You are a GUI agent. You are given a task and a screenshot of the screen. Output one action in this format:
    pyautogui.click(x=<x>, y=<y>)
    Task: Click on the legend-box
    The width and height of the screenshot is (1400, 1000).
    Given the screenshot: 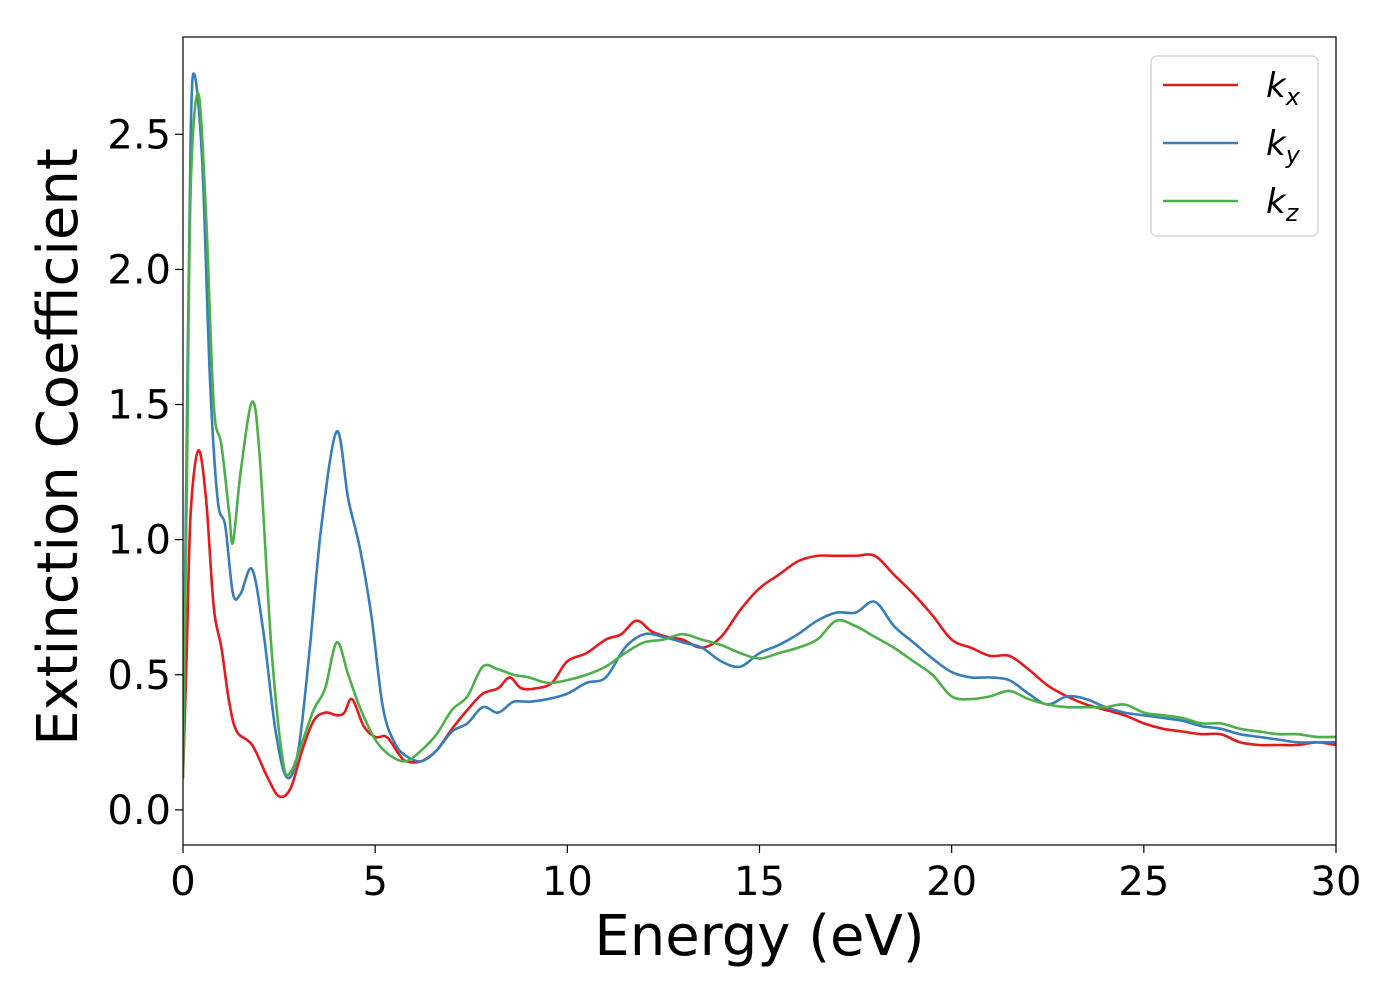 What is the action you would take?
    pyautogui.click(x=1234, y=146)
    